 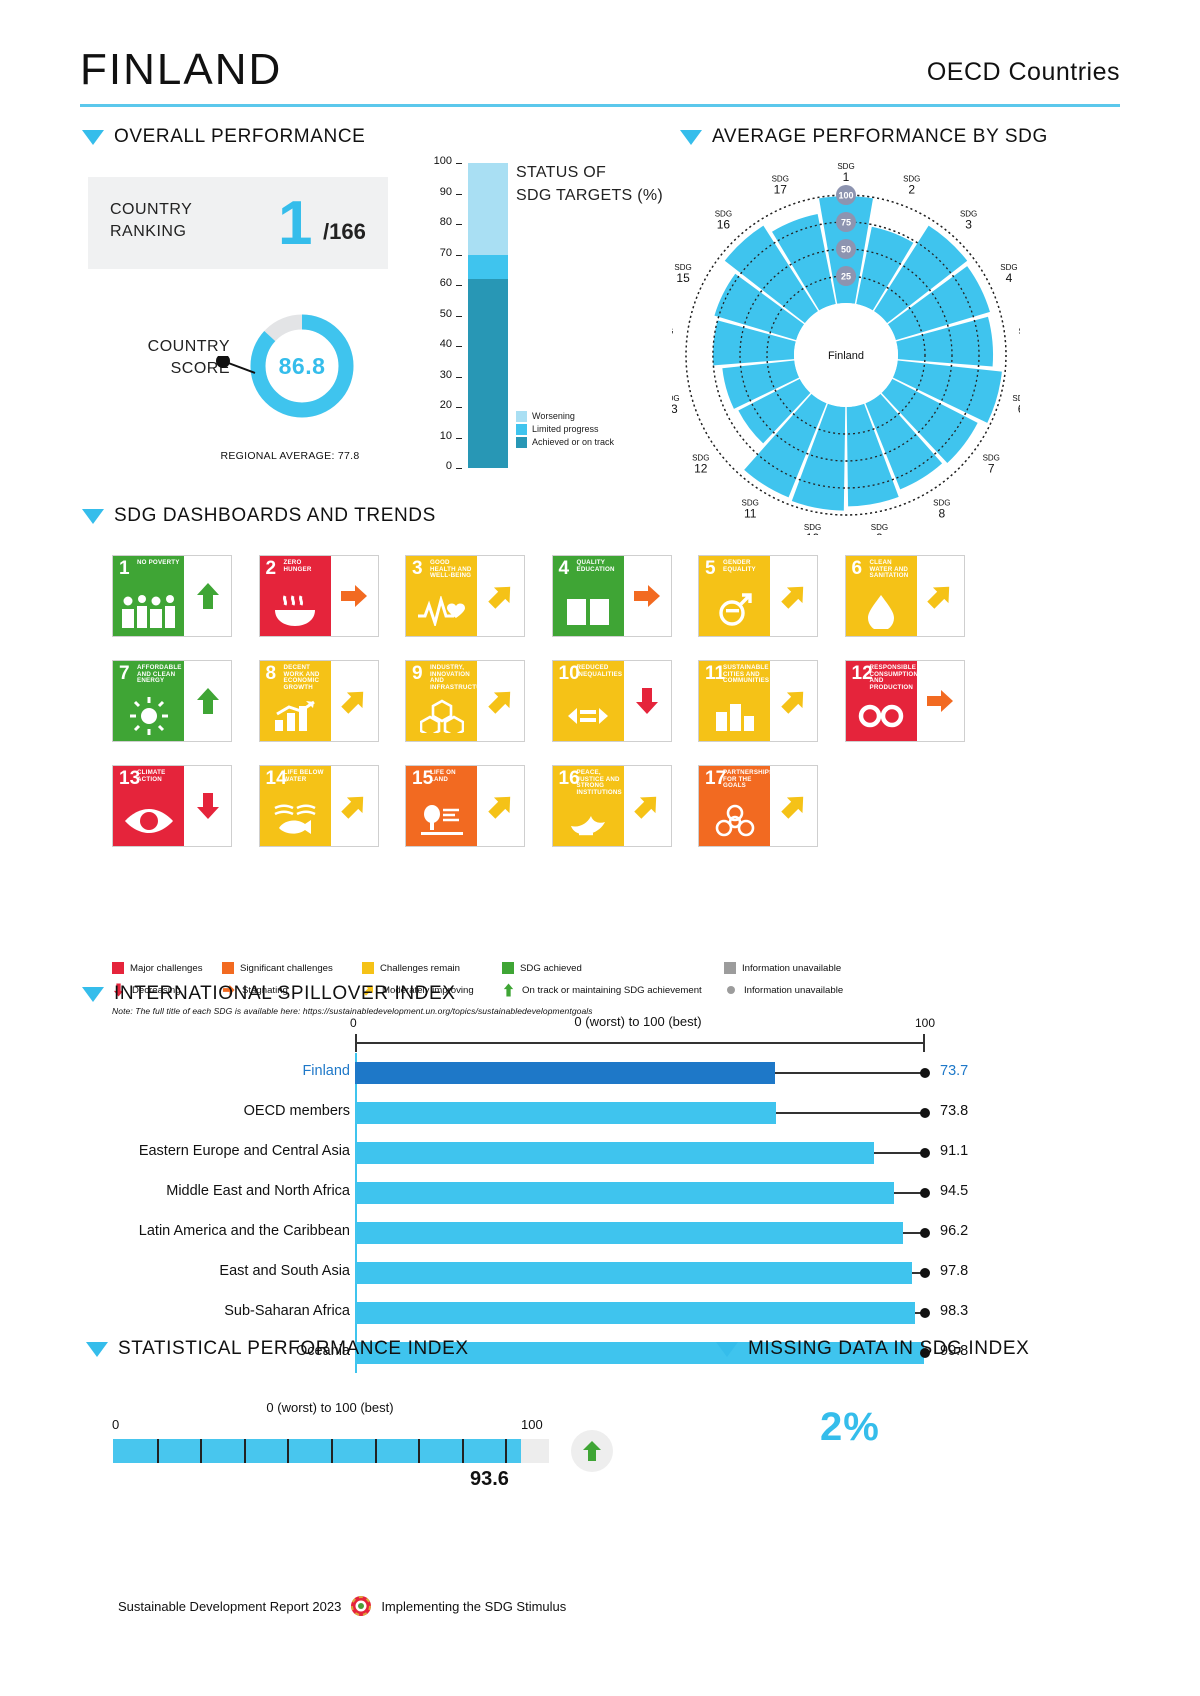 I want to click on country-rank-denominator: /166, so click(x=344, y=231).